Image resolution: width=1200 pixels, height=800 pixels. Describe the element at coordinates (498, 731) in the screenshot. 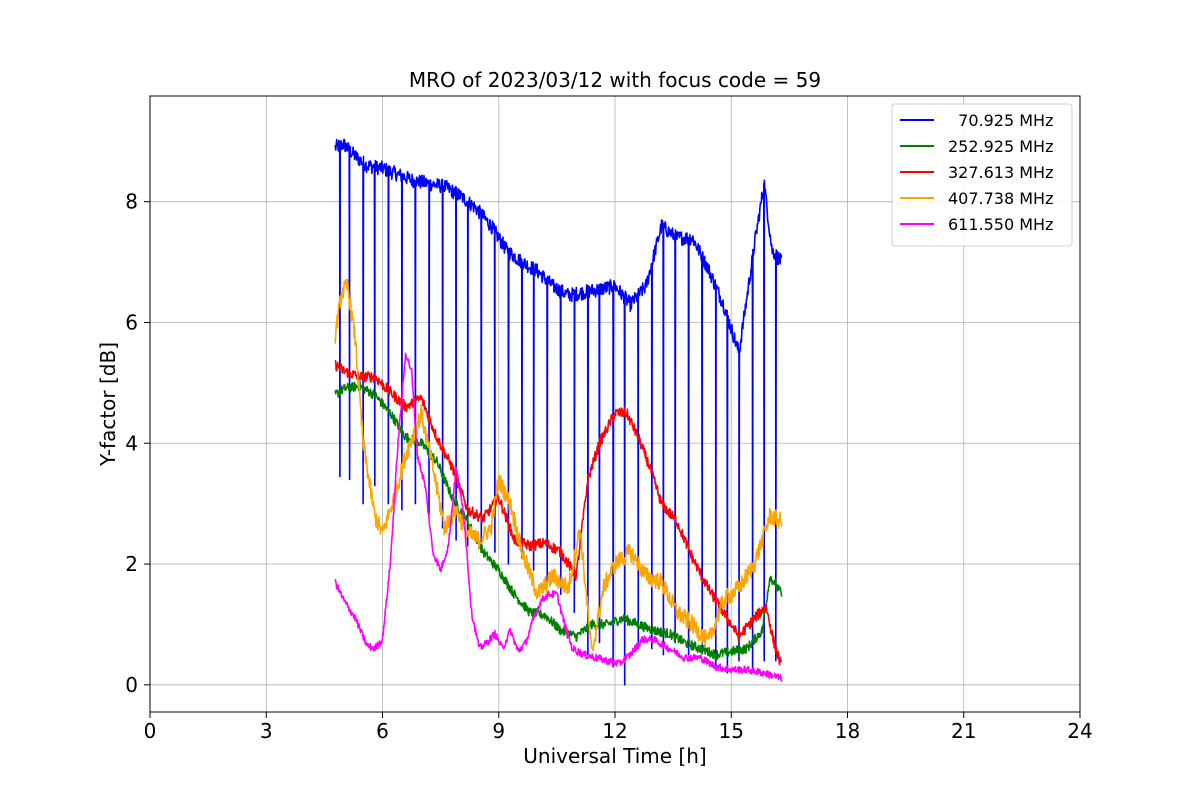

I see `x-tick-label: 9` at that location.